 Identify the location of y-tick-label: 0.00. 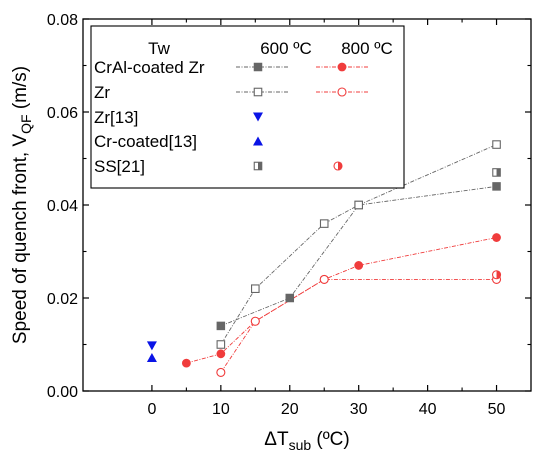
(62, 392).